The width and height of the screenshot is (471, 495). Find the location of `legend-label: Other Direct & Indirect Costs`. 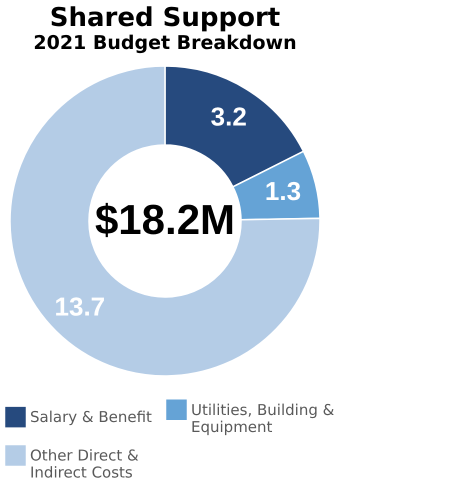

legend-label: Other Direct & Indirect Costs is located at coordinates (85, 464).